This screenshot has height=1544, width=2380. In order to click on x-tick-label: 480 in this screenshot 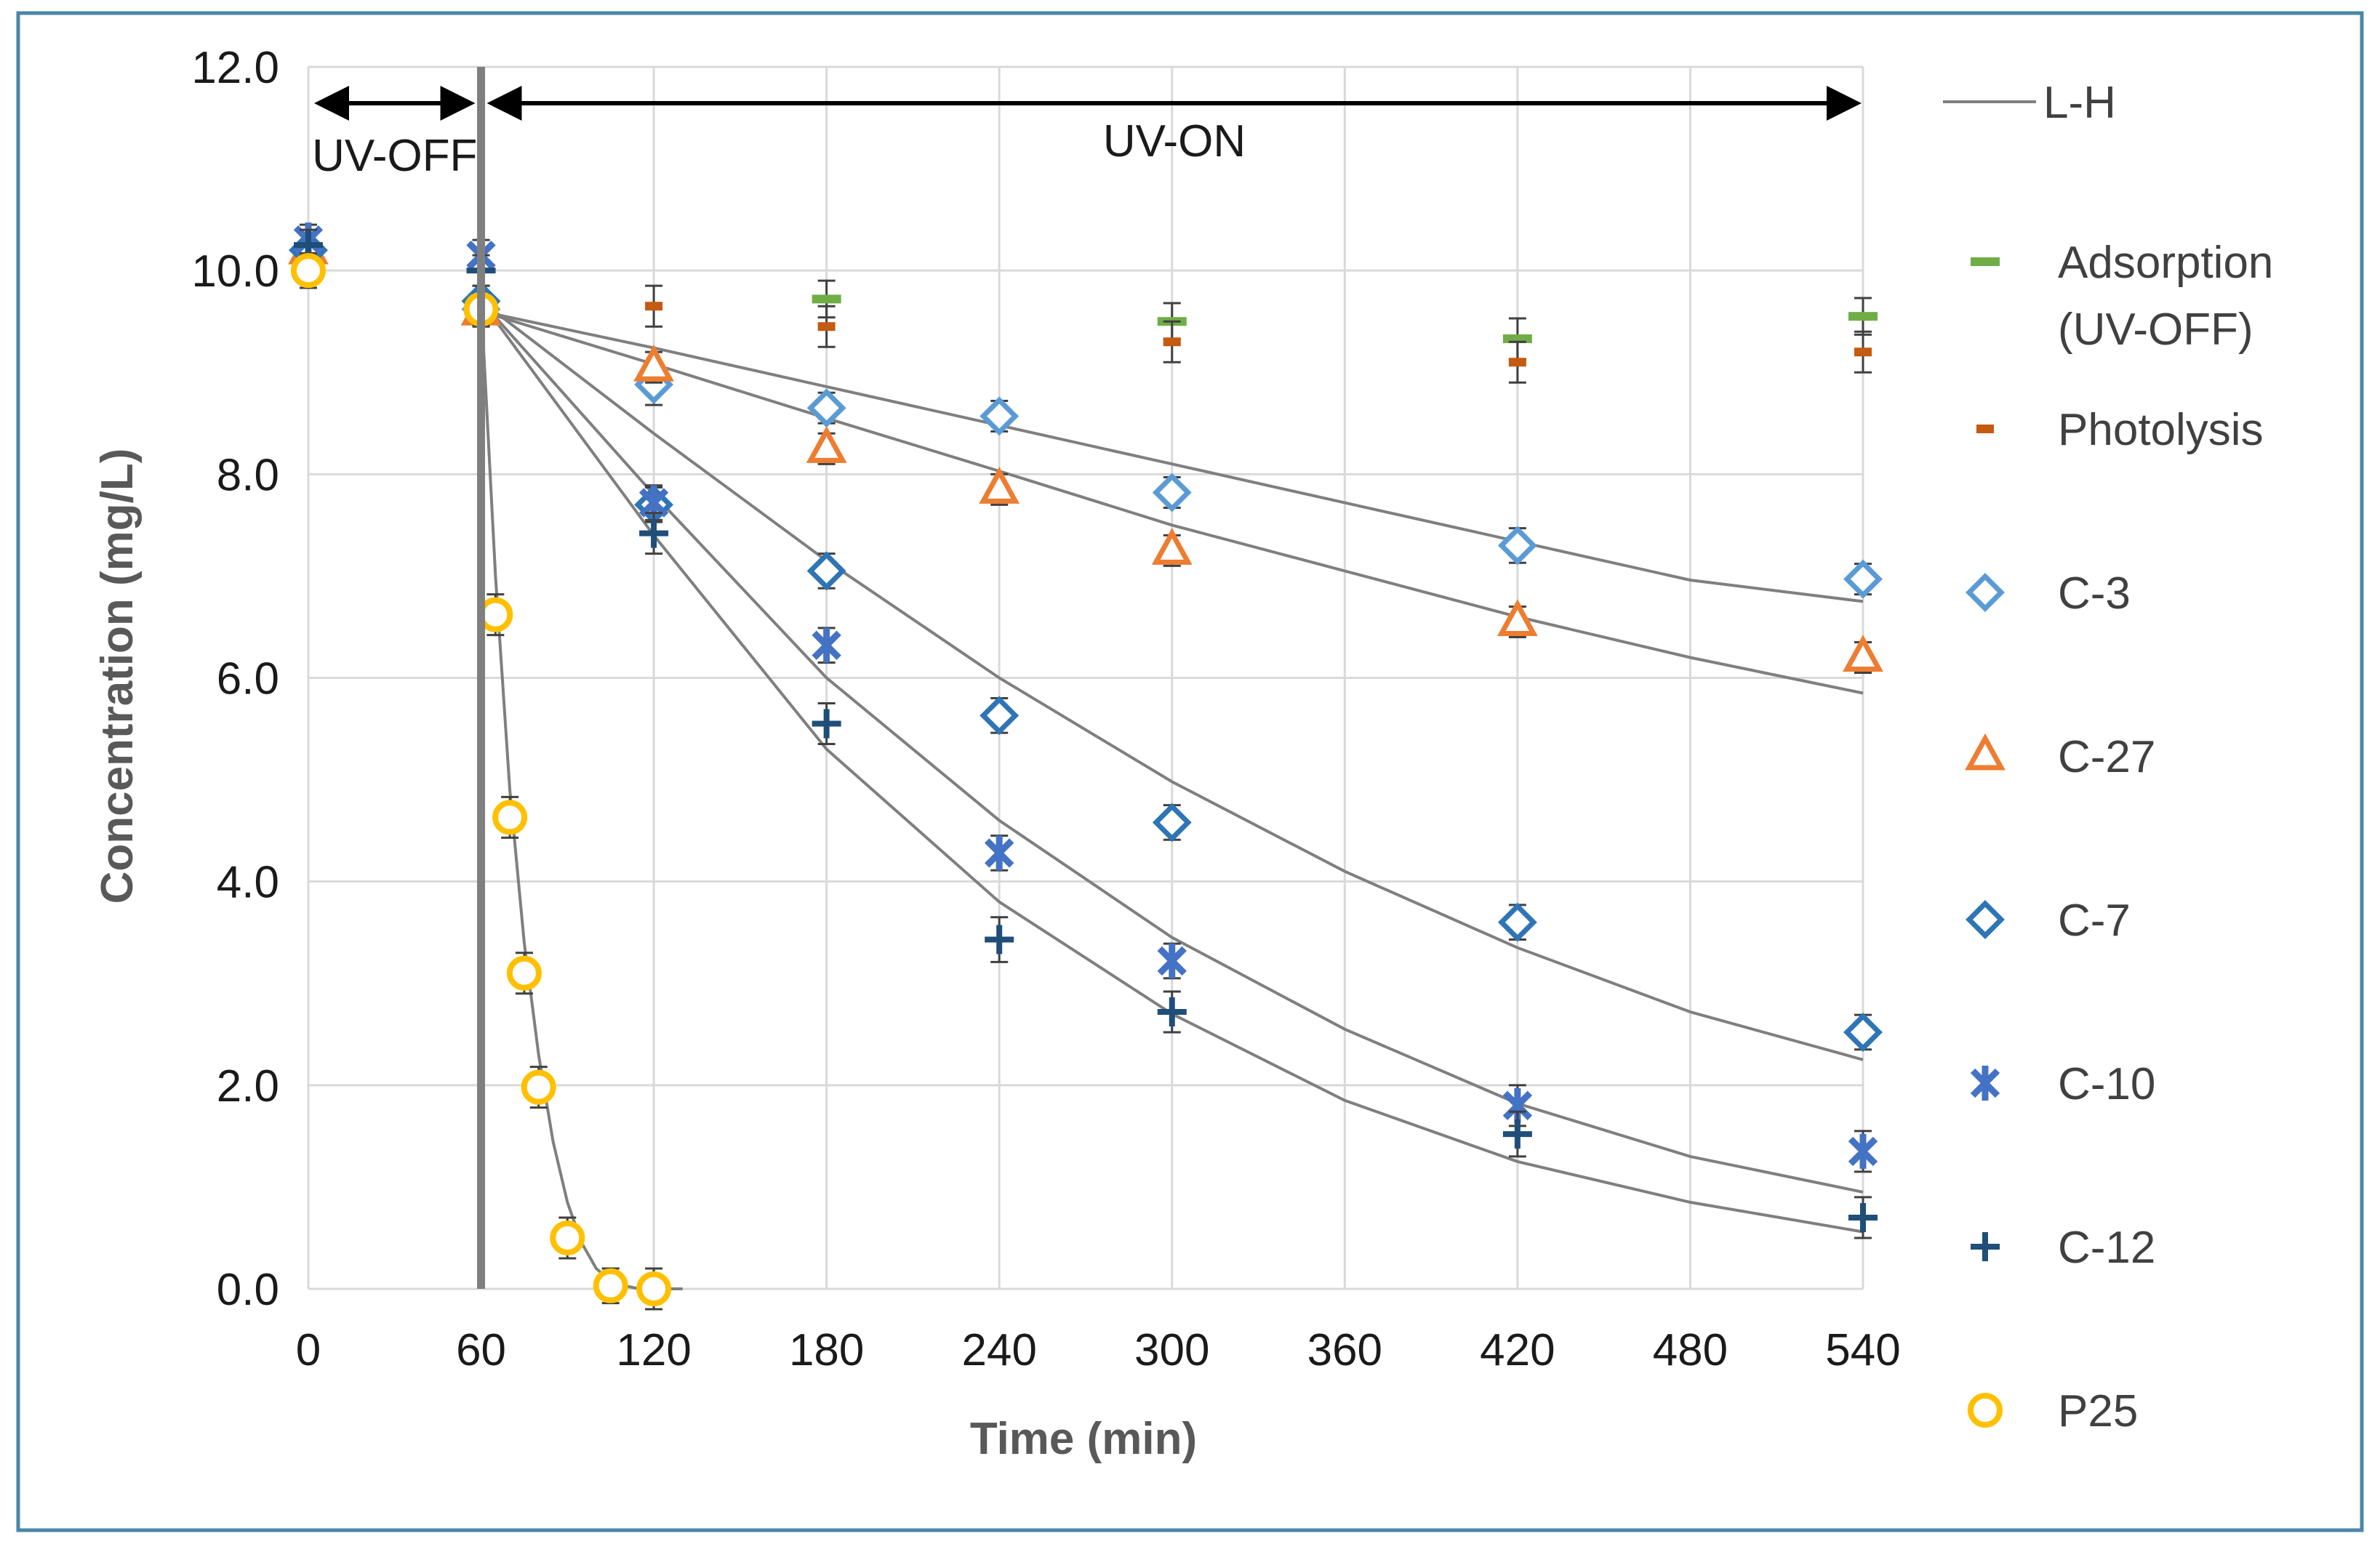, I will do `click(1690, 1350)`.